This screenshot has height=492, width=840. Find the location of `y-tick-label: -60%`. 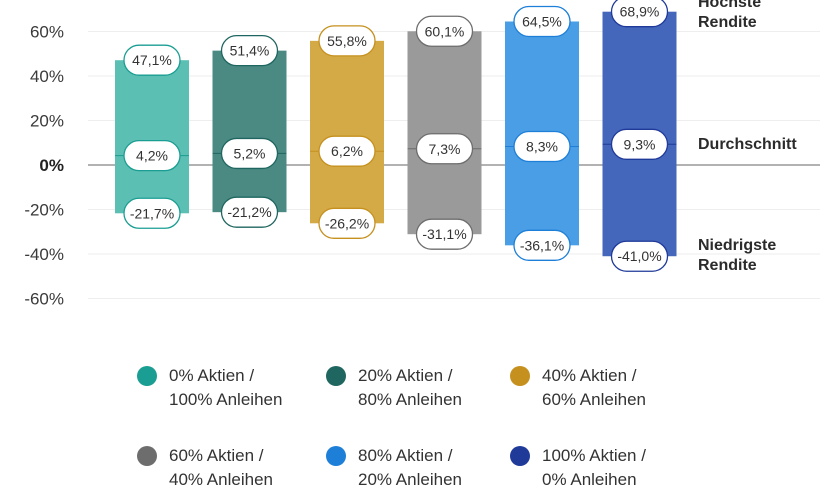

y-tick-label: -60% is located at coordinates (44, 299).